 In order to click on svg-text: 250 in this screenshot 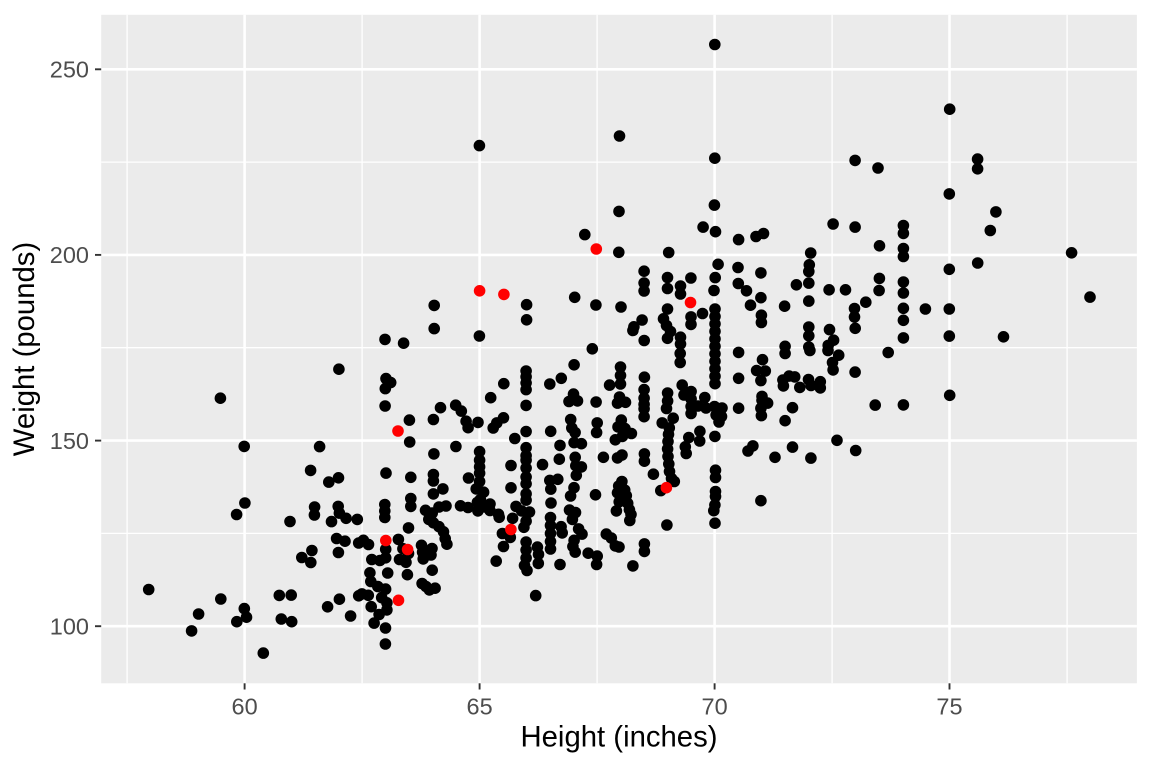, I will do `click(69, 70)`.